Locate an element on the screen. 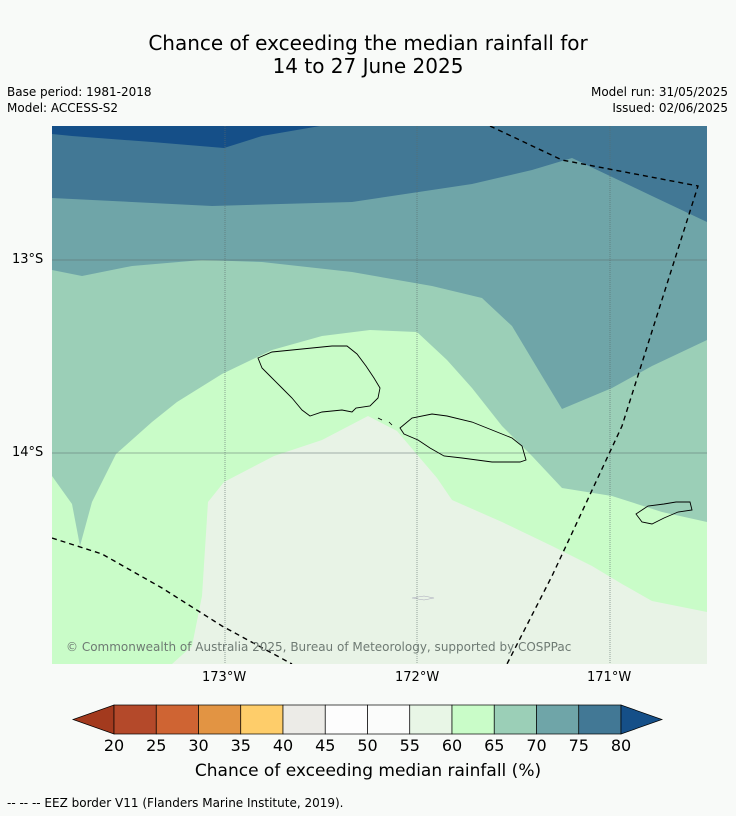  savaii-island is located at coordinates (319, 381).